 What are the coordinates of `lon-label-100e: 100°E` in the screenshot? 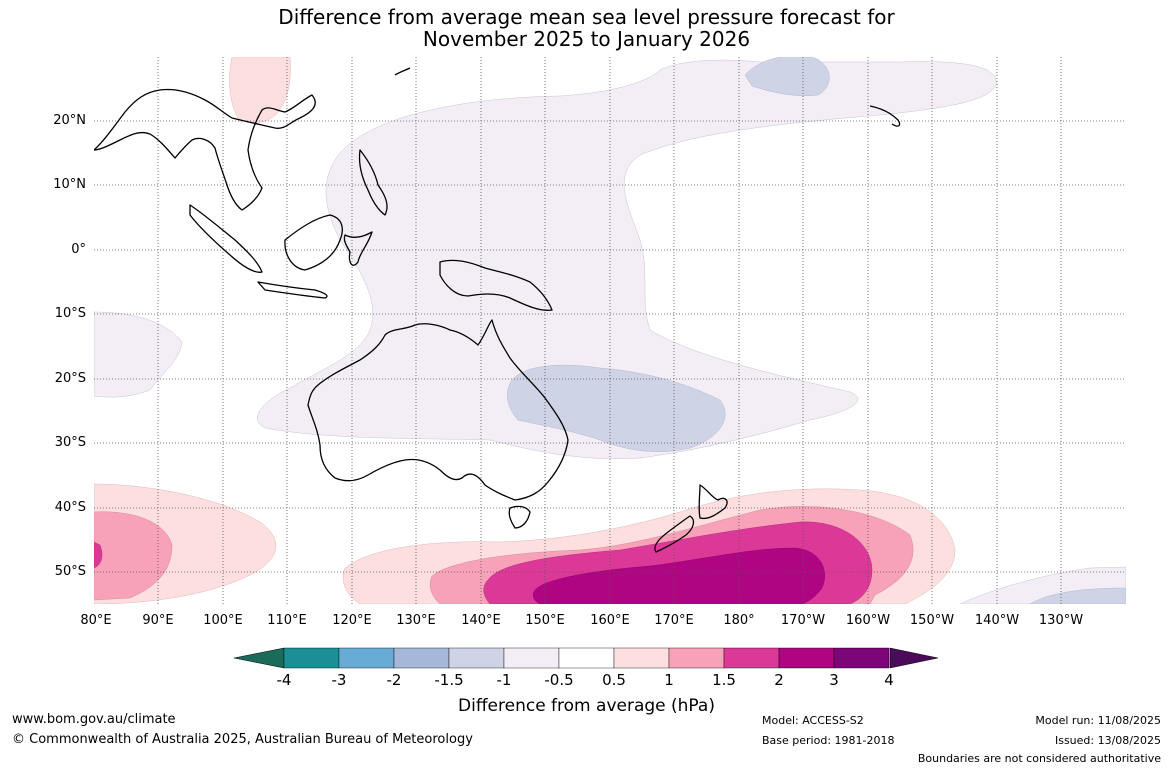 It's located at (223, 620).